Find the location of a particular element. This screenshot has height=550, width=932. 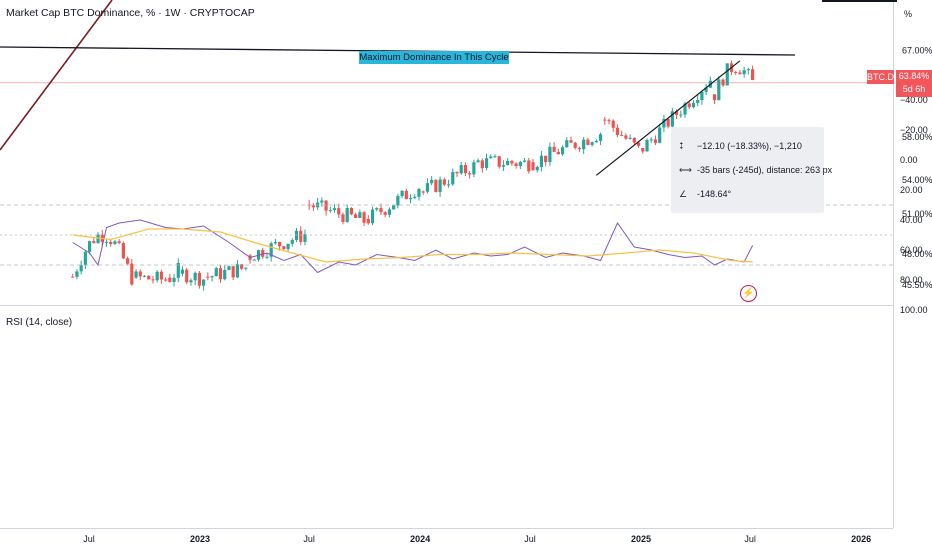

lightning-icon: ⚡ is located at coordinates (748, 293).